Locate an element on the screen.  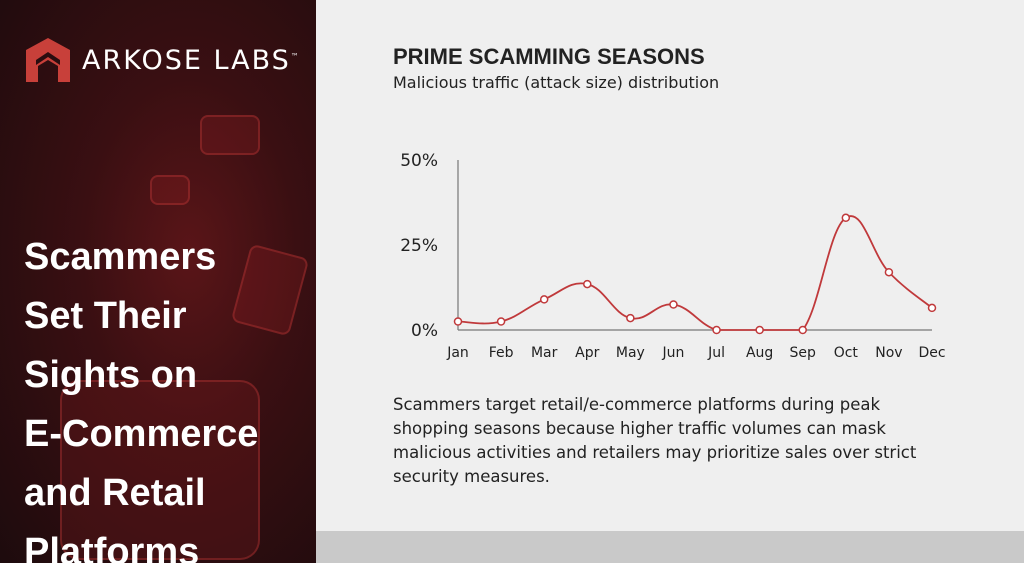
x-tick-label: Apr is located at coordinates (587, 353).